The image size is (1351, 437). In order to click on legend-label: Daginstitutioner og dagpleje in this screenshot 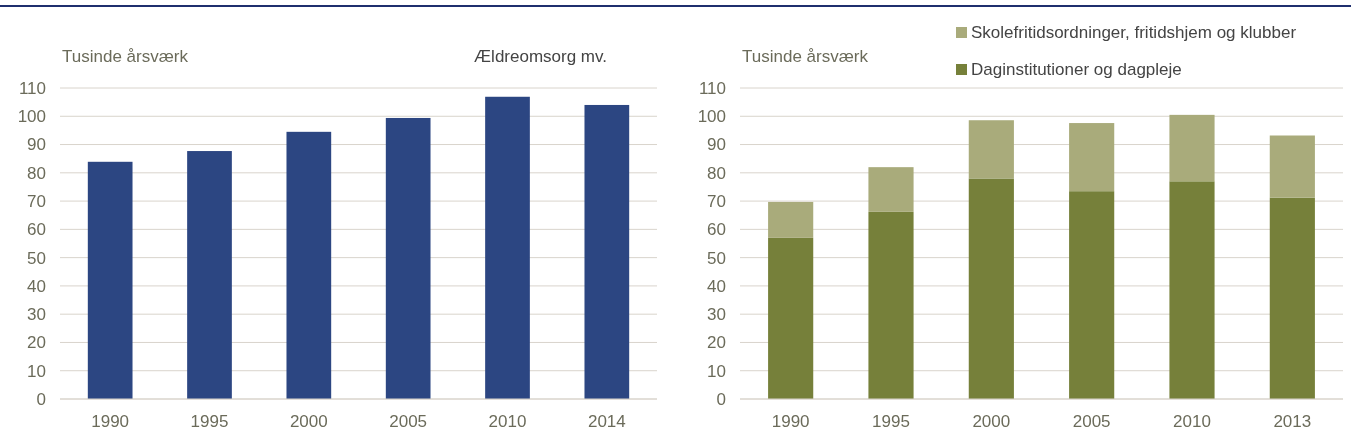, I will do `click(1076, 69)`.